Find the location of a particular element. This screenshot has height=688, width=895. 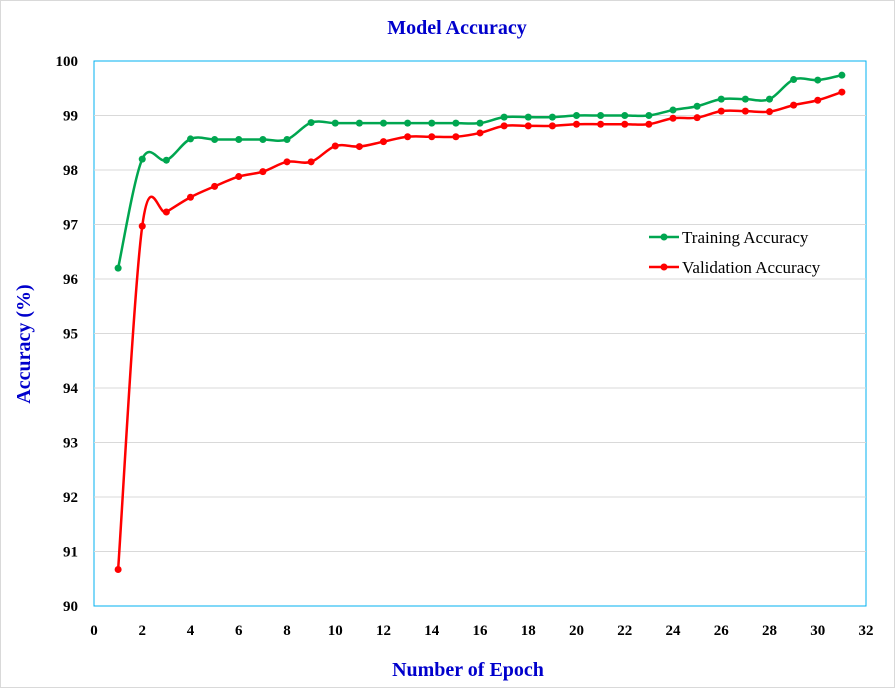

y-tick-label: 94 is located at coordinates (71, 389).